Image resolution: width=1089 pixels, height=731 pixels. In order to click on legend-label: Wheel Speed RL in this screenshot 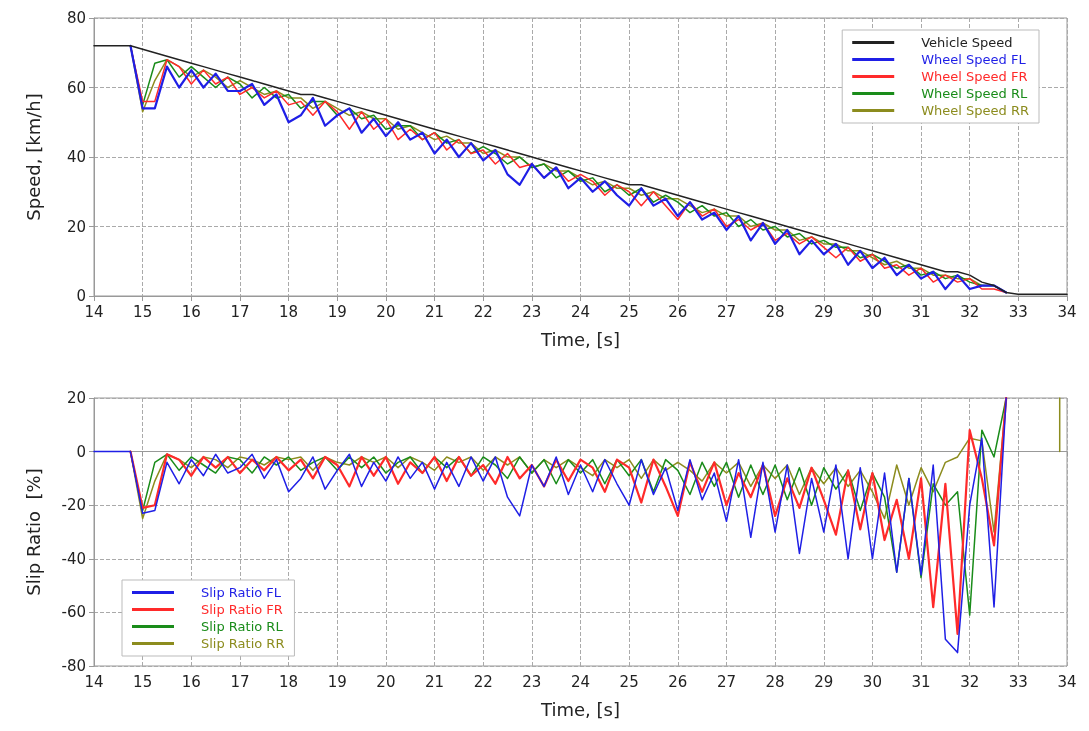, I will do `click(974, 93)`.